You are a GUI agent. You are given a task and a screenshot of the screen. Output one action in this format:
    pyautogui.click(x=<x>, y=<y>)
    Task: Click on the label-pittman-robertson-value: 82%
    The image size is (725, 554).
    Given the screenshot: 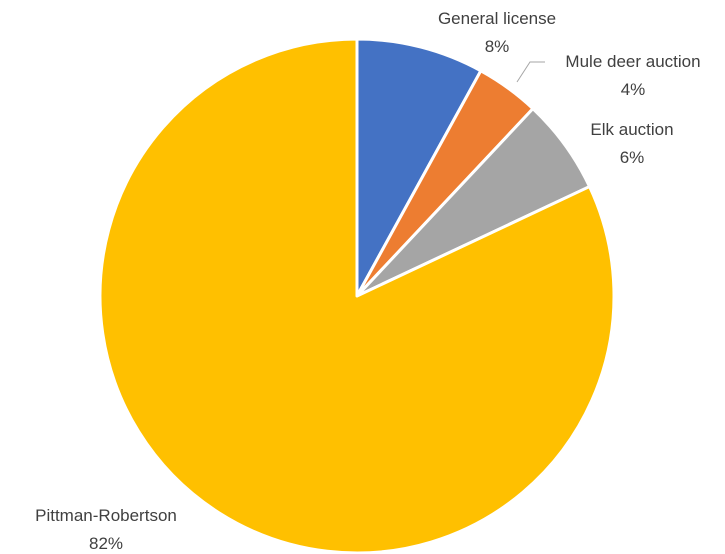 What is the action you would take?
    pyautogui.click(x=106, y=543)
    